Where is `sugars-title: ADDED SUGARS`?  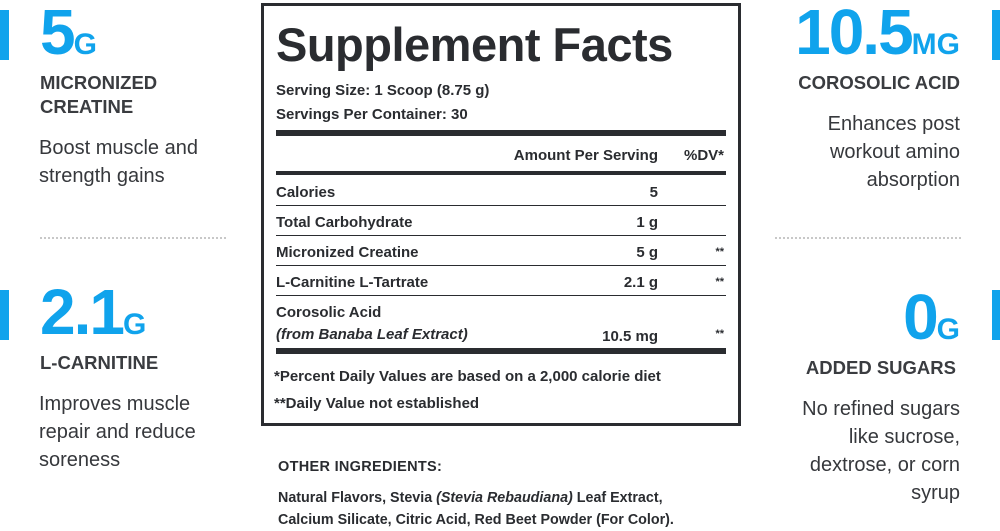 sugars-title: ADDED SUGARS is located at coordinates (880, 367).